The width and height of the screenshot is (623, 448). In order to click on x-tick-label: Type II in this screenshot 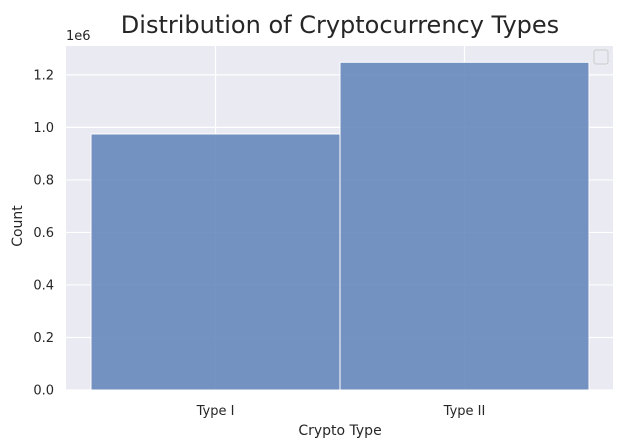, I will do `click(464, 411)`.